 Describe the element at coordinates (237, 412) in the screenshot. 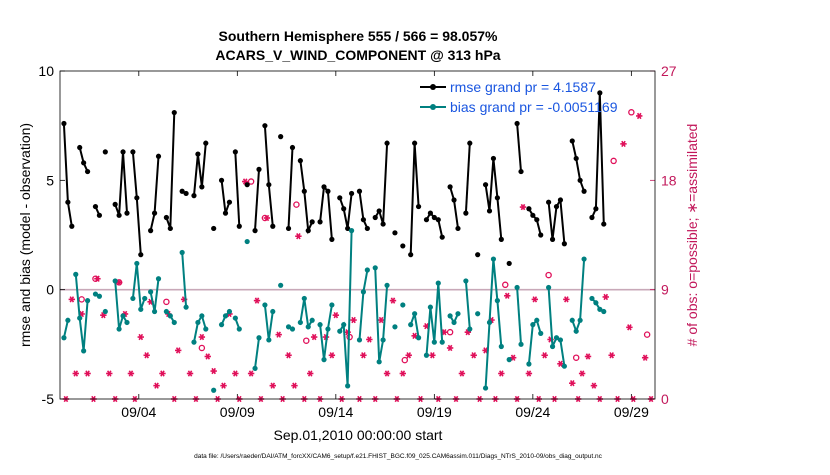

I see `x-tick-label: 09/09` at that location.